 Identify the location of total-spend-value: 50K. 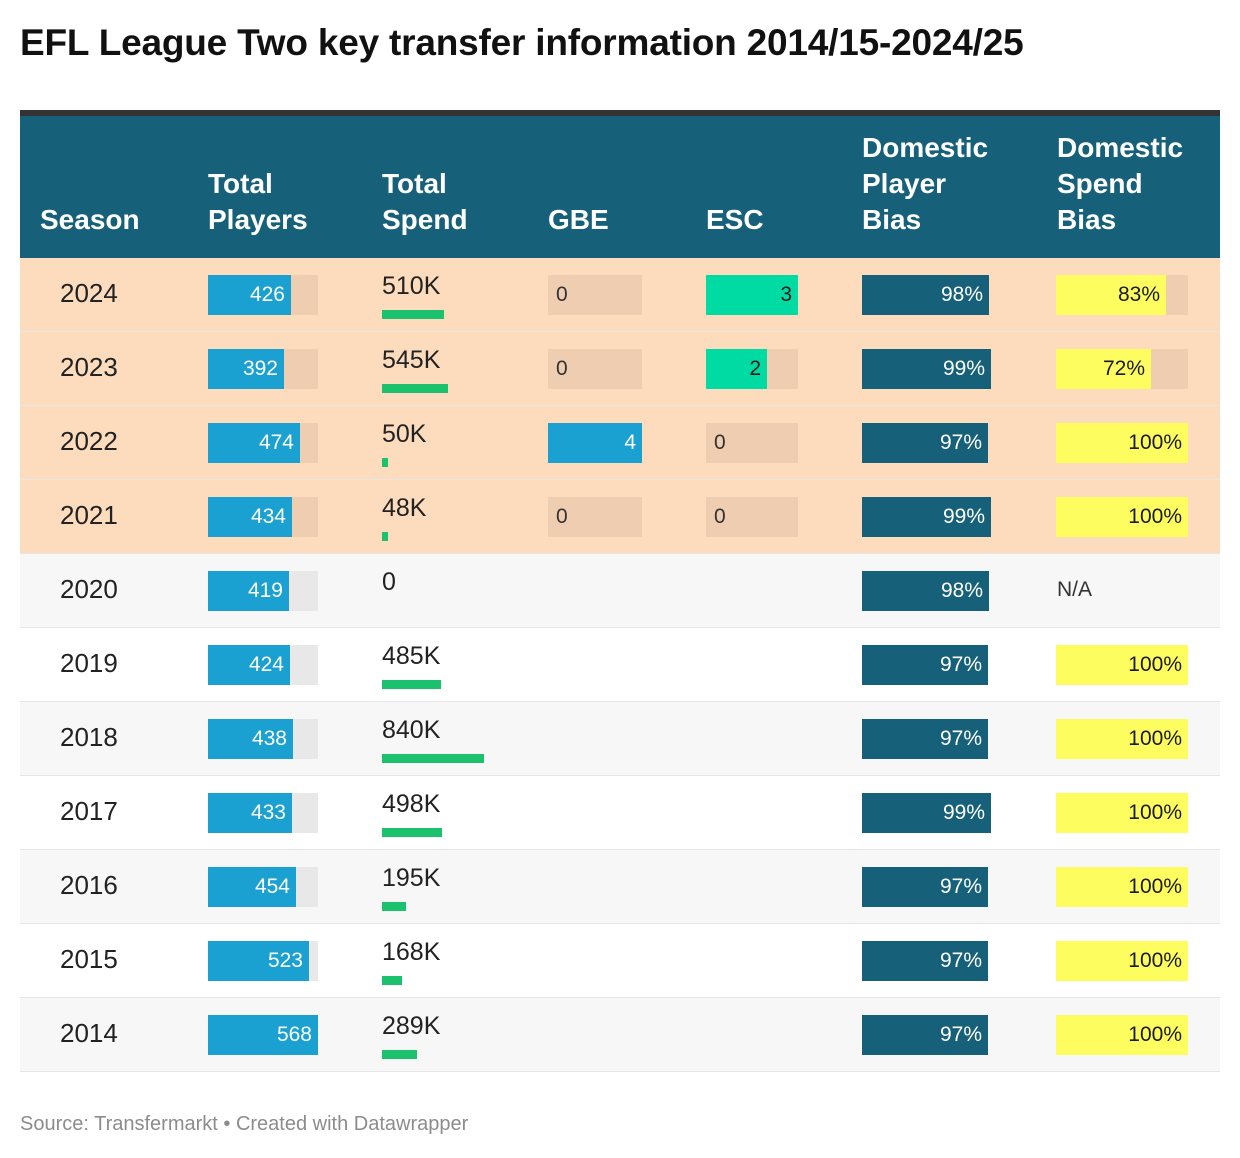
(404, 434).